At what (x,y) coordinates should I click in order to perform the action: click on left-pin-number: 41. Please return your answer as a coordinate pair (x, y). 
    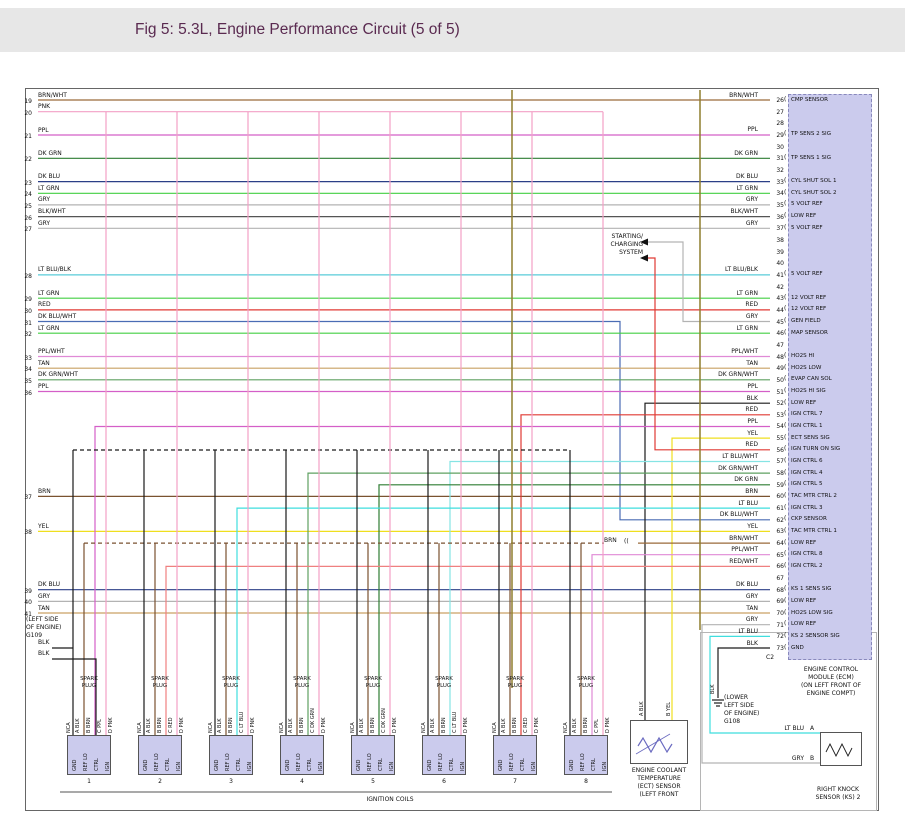
    Looking at the image, I should click on (28, 614).